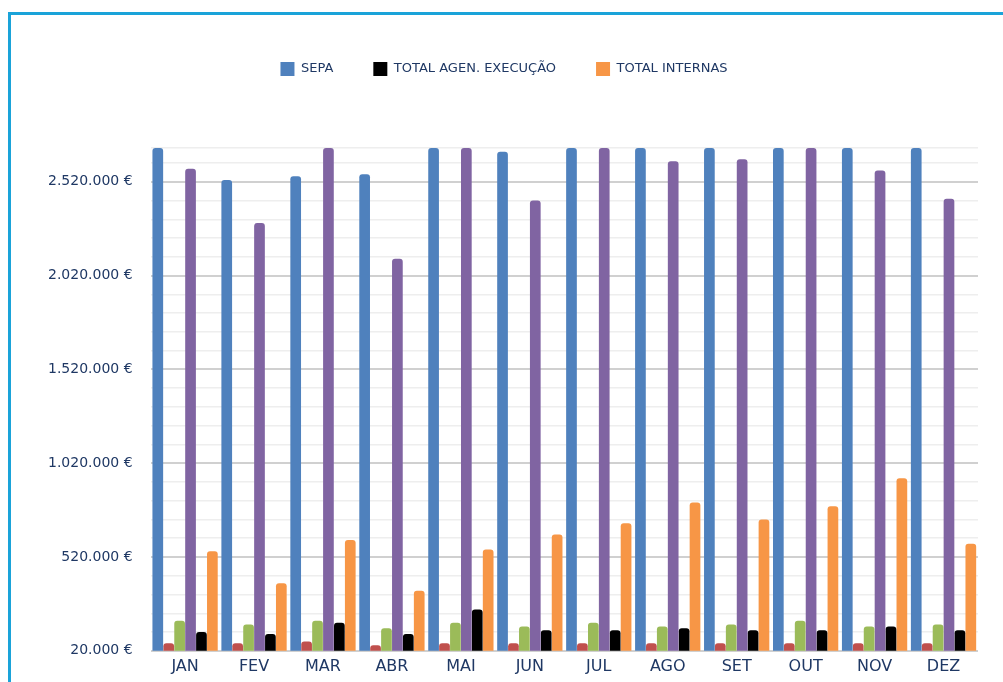  What do you see at coordinates (392, 665) in the screenshot?
I see `x-tick-label: ABR` at bounding box center [392, 665].